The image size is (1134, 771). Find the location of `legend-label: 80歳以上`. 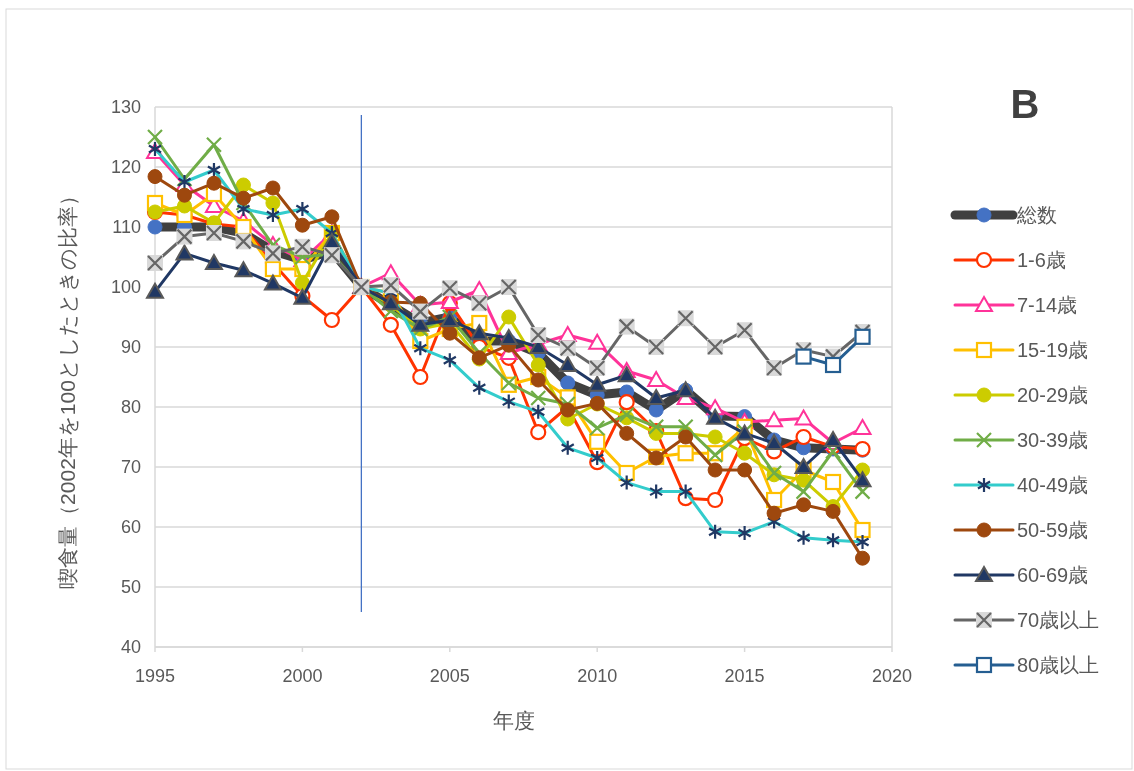

legend-label: 80歳以上 is located at coordinates (1058, 665).